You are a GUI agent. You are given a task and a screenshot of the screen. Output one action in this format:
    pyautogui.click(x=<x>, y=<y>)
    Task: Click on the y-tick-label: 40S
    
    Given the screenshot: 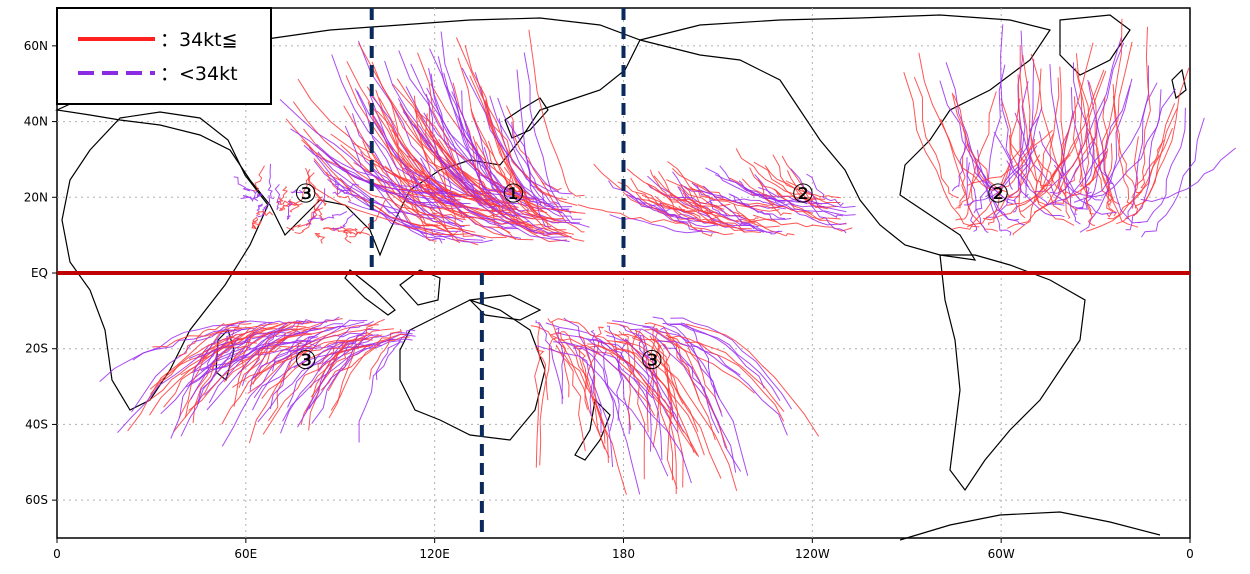 What is the action you would take?
    pyautogui.click(x=36, y=424)
    